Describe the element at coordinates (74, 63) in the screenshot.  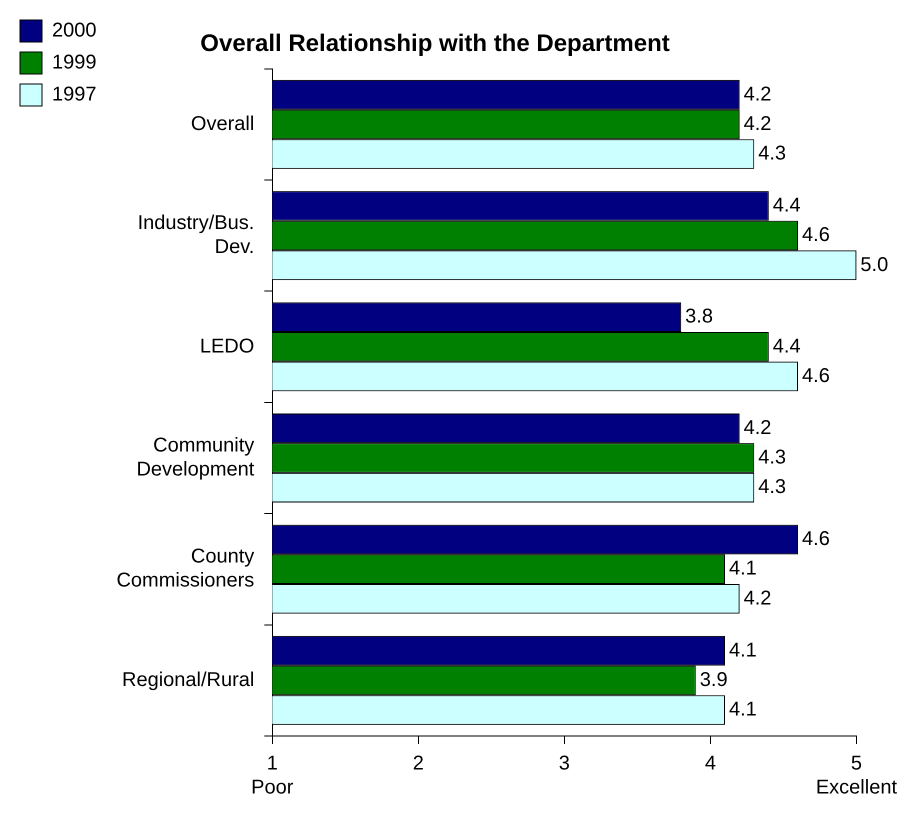
I see `legend-label: 1999` at that location.